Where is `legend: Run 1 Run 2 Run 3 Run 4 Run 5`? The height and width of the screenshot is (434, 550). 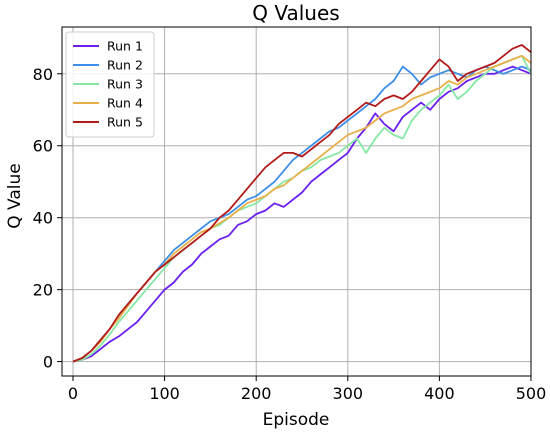
legend: Run 1 Run 2 Run 3 Run 4 Run 5 is located at coordinates (110, 84).